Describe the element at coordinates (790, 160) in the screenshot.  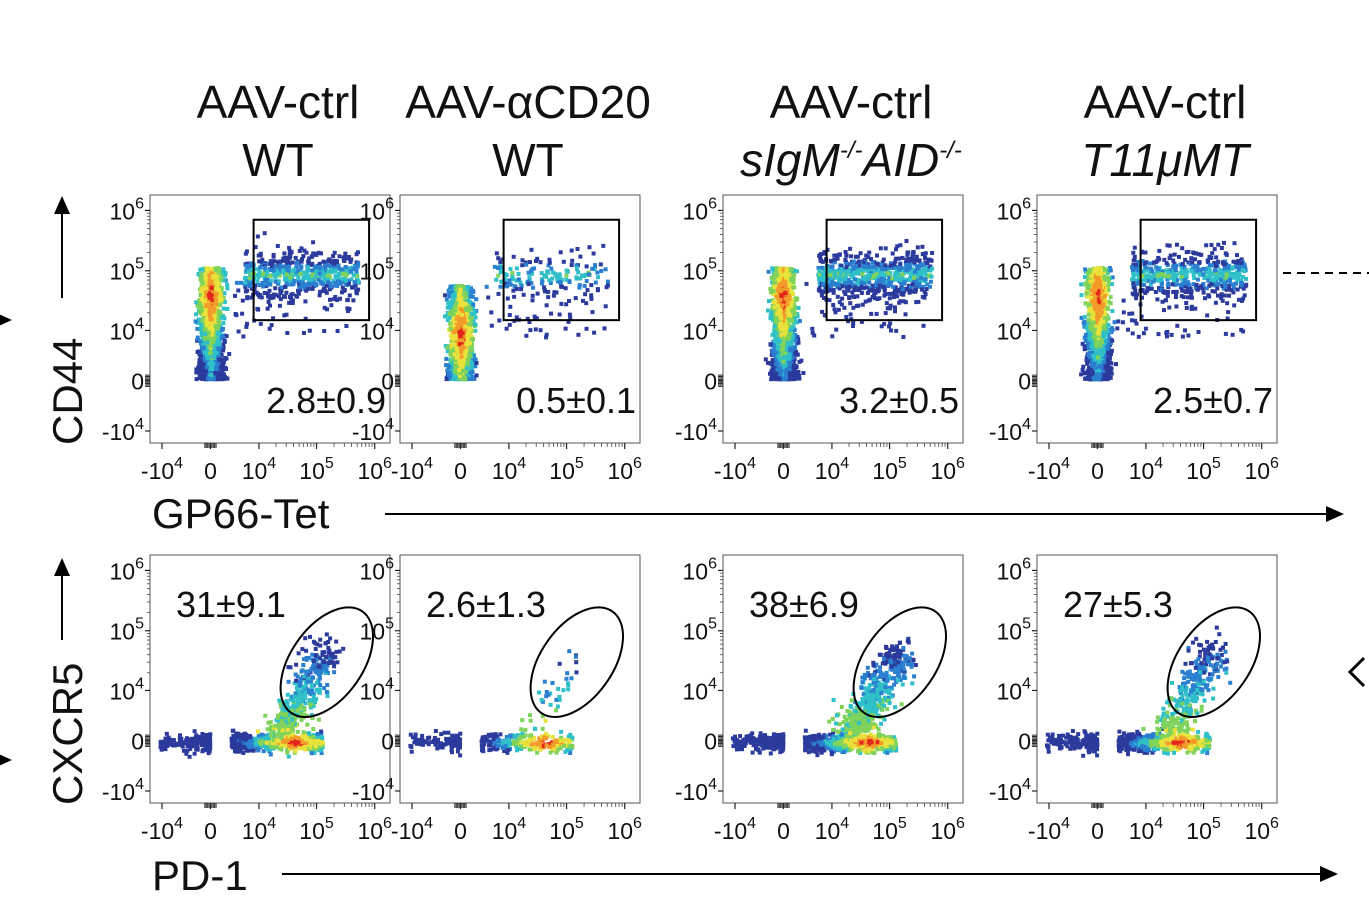
I see `subtitle-part: sIgM` at that location.